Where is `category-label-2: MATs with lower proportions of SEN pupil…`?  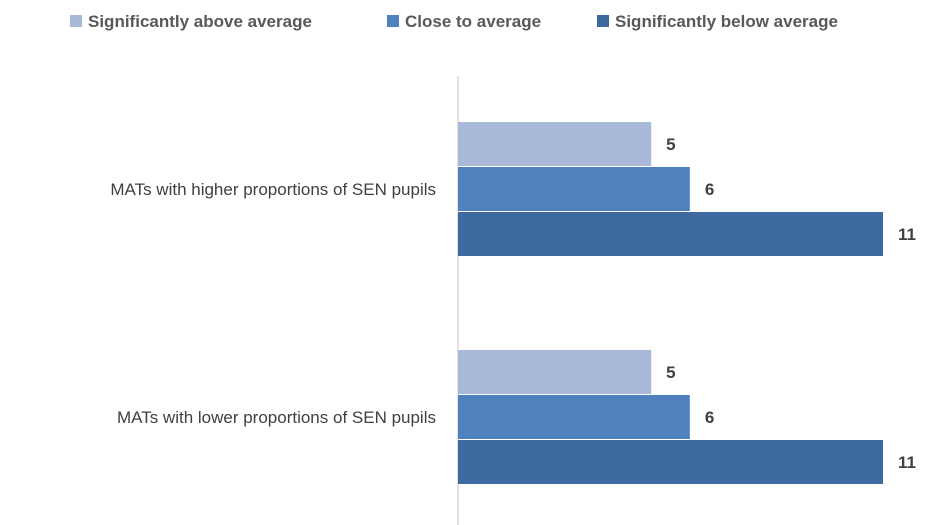 category-label-2: MATs with lower proportions of SEN pupil… is located at coordinates (276, 417).